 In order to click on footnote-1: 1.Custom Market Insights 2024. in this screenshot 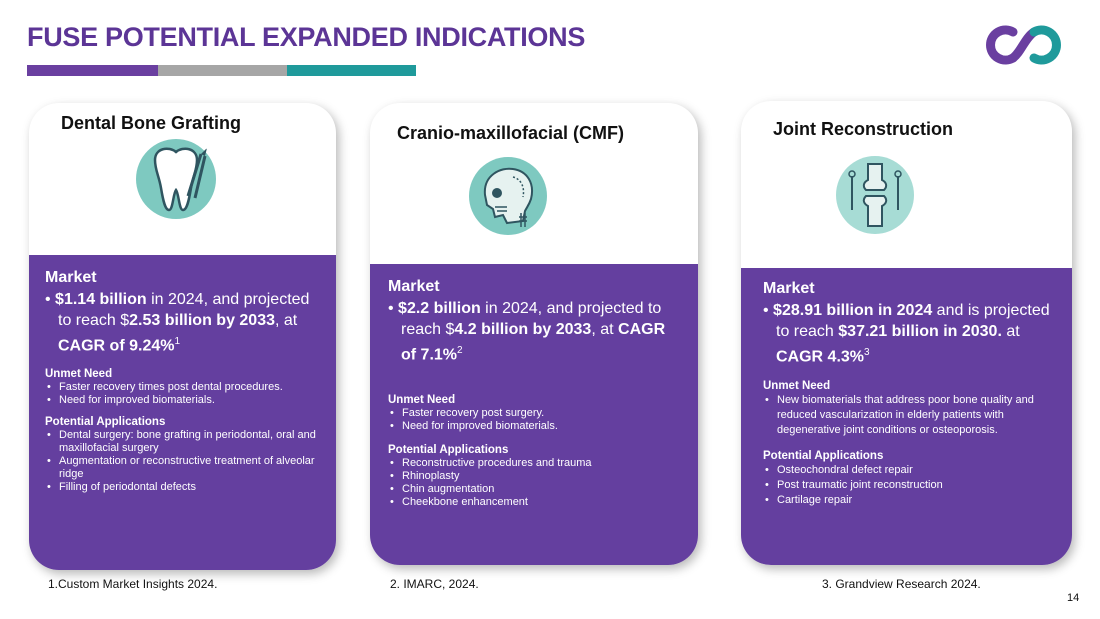, I will do `click(133, 584)`.